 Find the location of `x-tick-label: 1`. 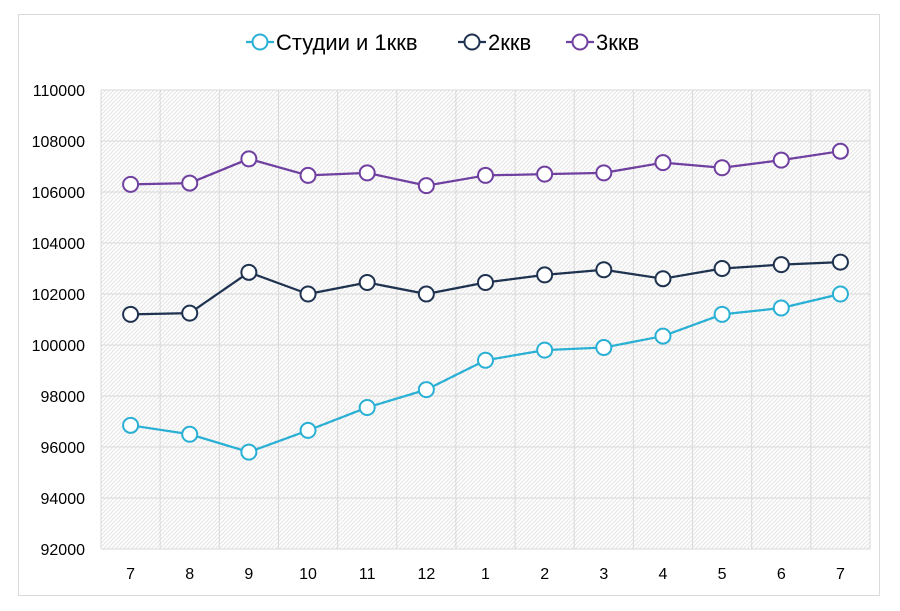

x-tick-label: 1 is located at coordinates (485, 574).